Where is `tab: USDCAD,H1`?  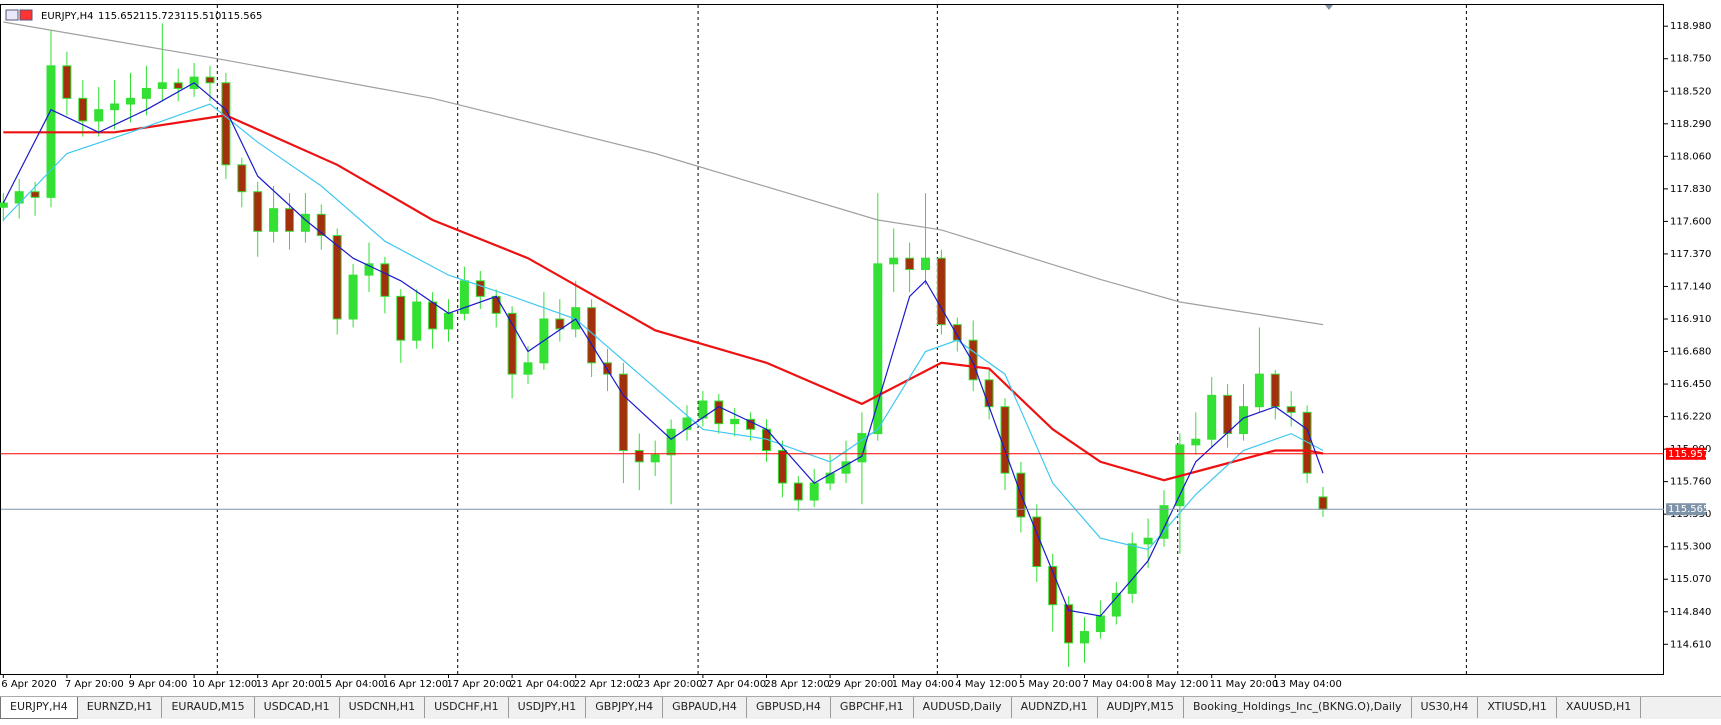 tab: USDCAD,H1 is located at coordinates (297, 707).